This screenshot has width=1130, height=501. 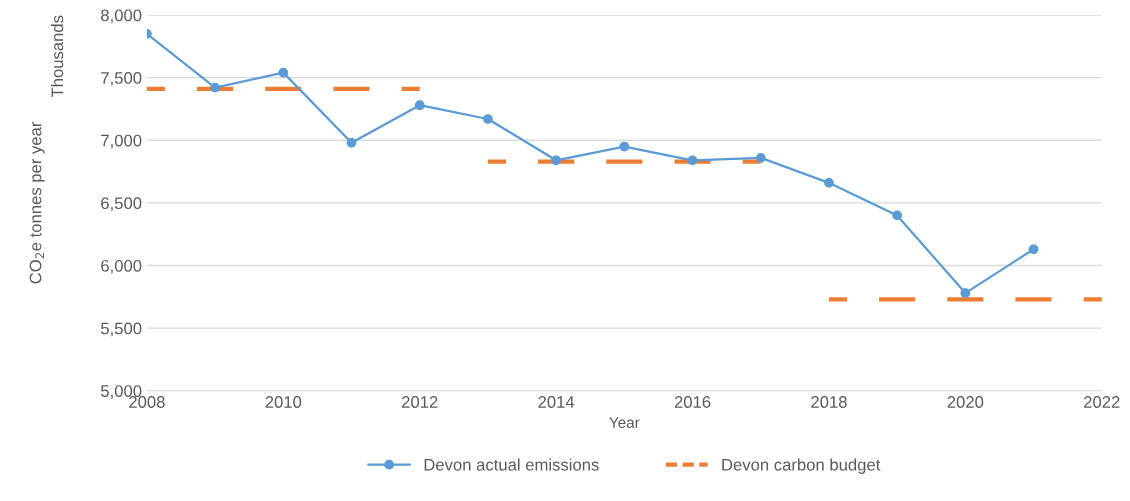 What do you see at coordinates (420, 402) in the screenshot?
I see `x-tick-label: 2012` at bounding box center [420, 402].